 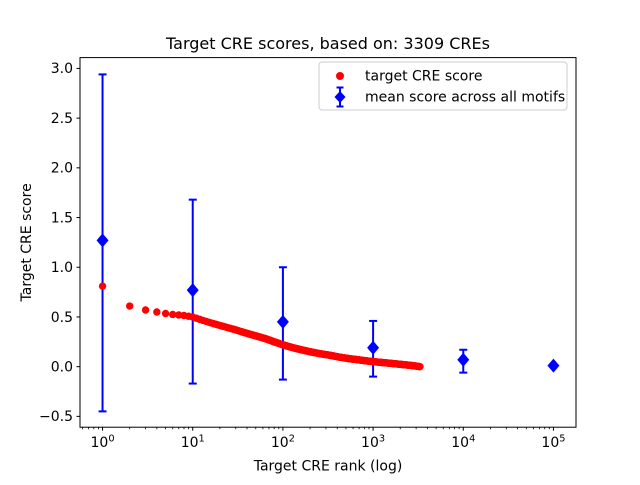 I want to click on legend-marker-mean-score-icon, so click(x=340, y=97).